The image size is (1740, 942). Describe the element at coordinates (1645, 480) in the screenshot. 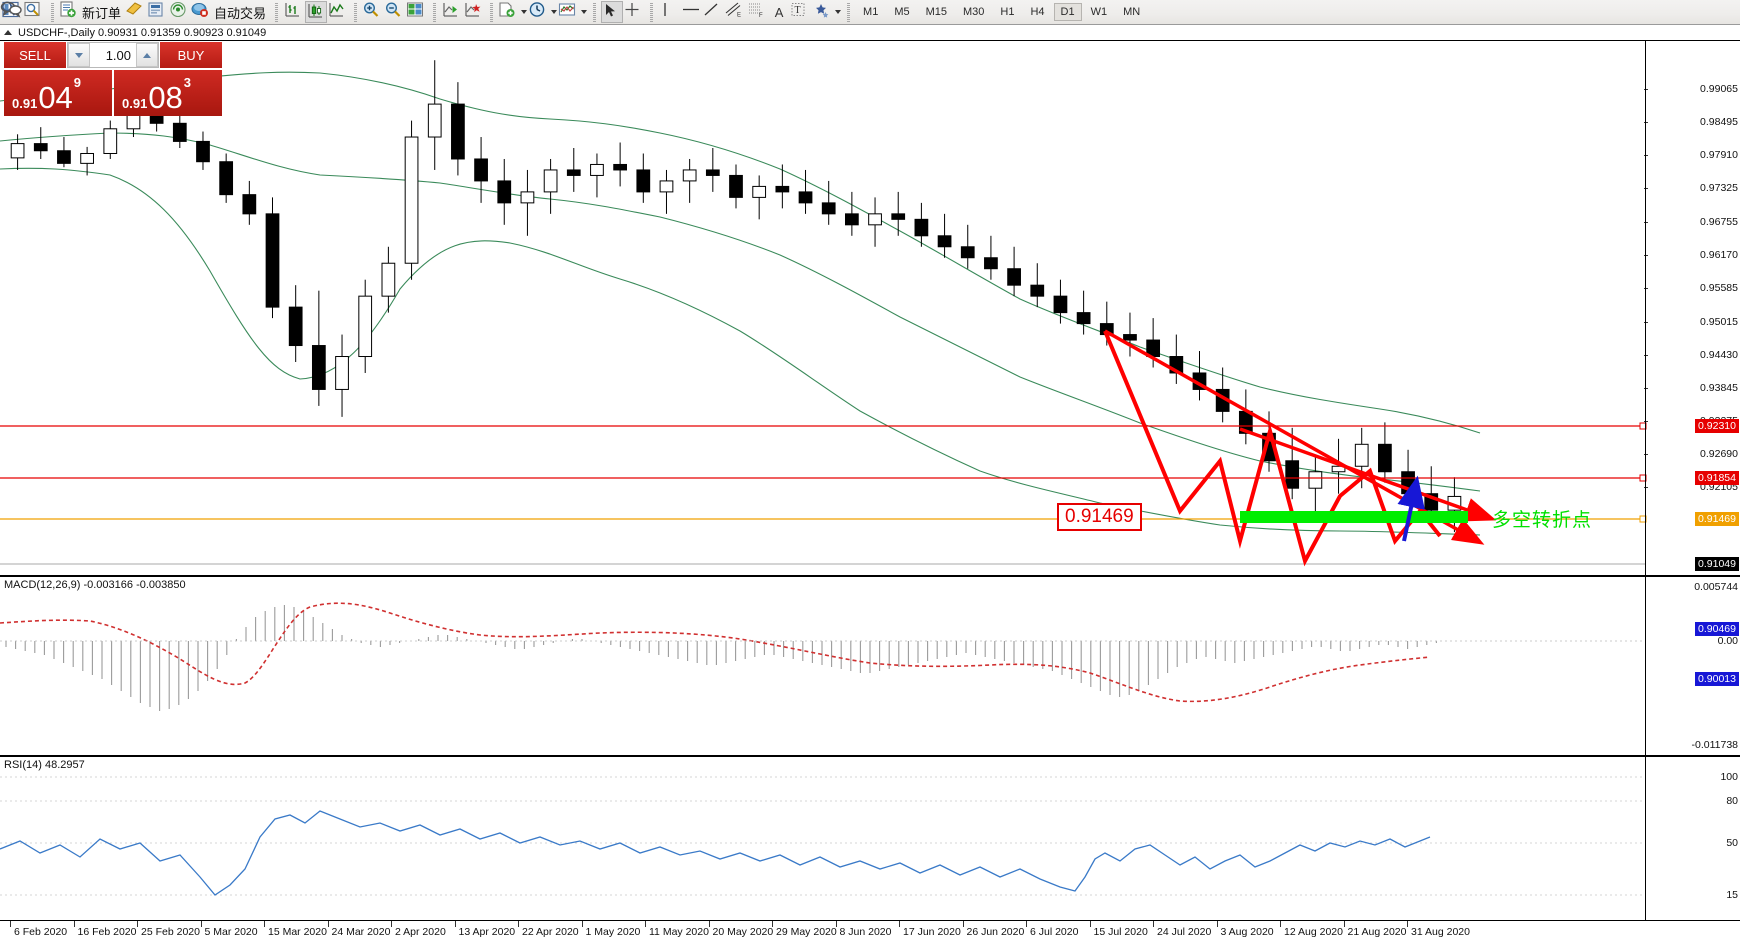

I see `price-scale-divider` at that location.